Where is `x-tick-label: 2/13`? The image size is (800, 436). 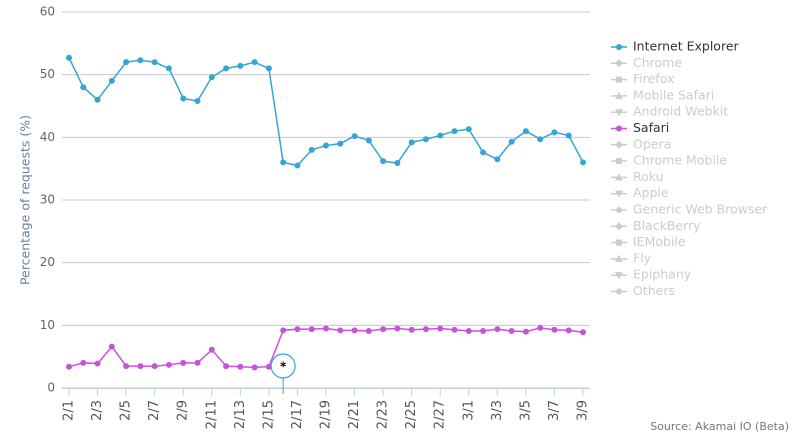 x-tick-label: 2/13 is located at coordinates (240, 414).